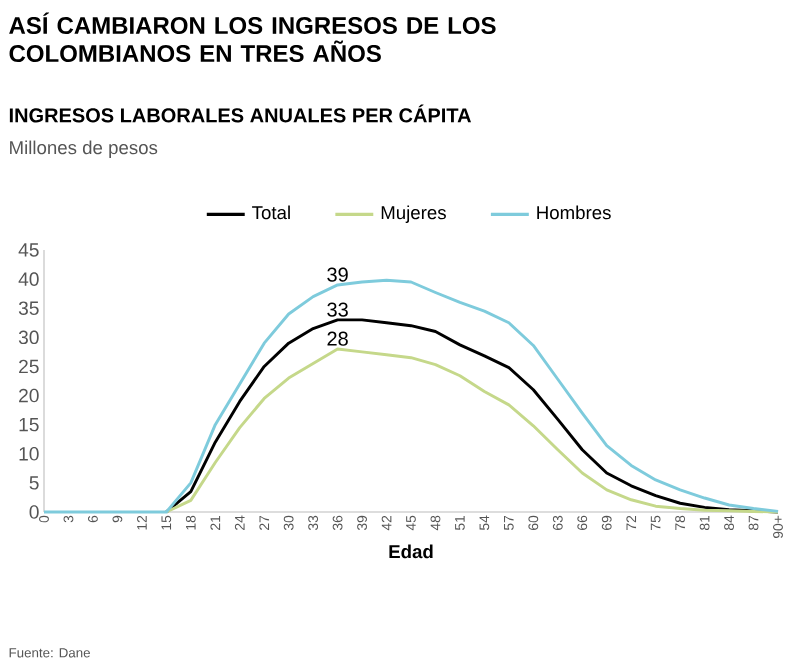 Image resolution: width=800 pixels, height=666 pixels. Describe the element at coordinates (29, 395) in the screenshot. I see `y-tick-label: 20` at that location.